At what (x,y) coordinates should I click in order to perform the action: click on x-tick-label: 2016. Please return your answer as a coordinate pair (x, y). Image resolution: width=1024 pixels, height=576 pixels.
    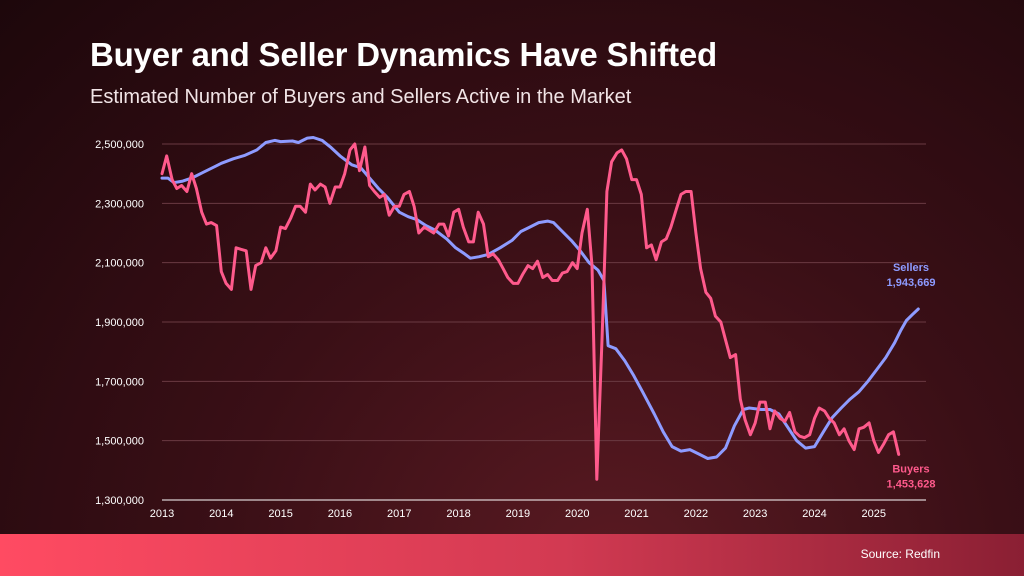
    Looking at the image, I should click on (340, 514).